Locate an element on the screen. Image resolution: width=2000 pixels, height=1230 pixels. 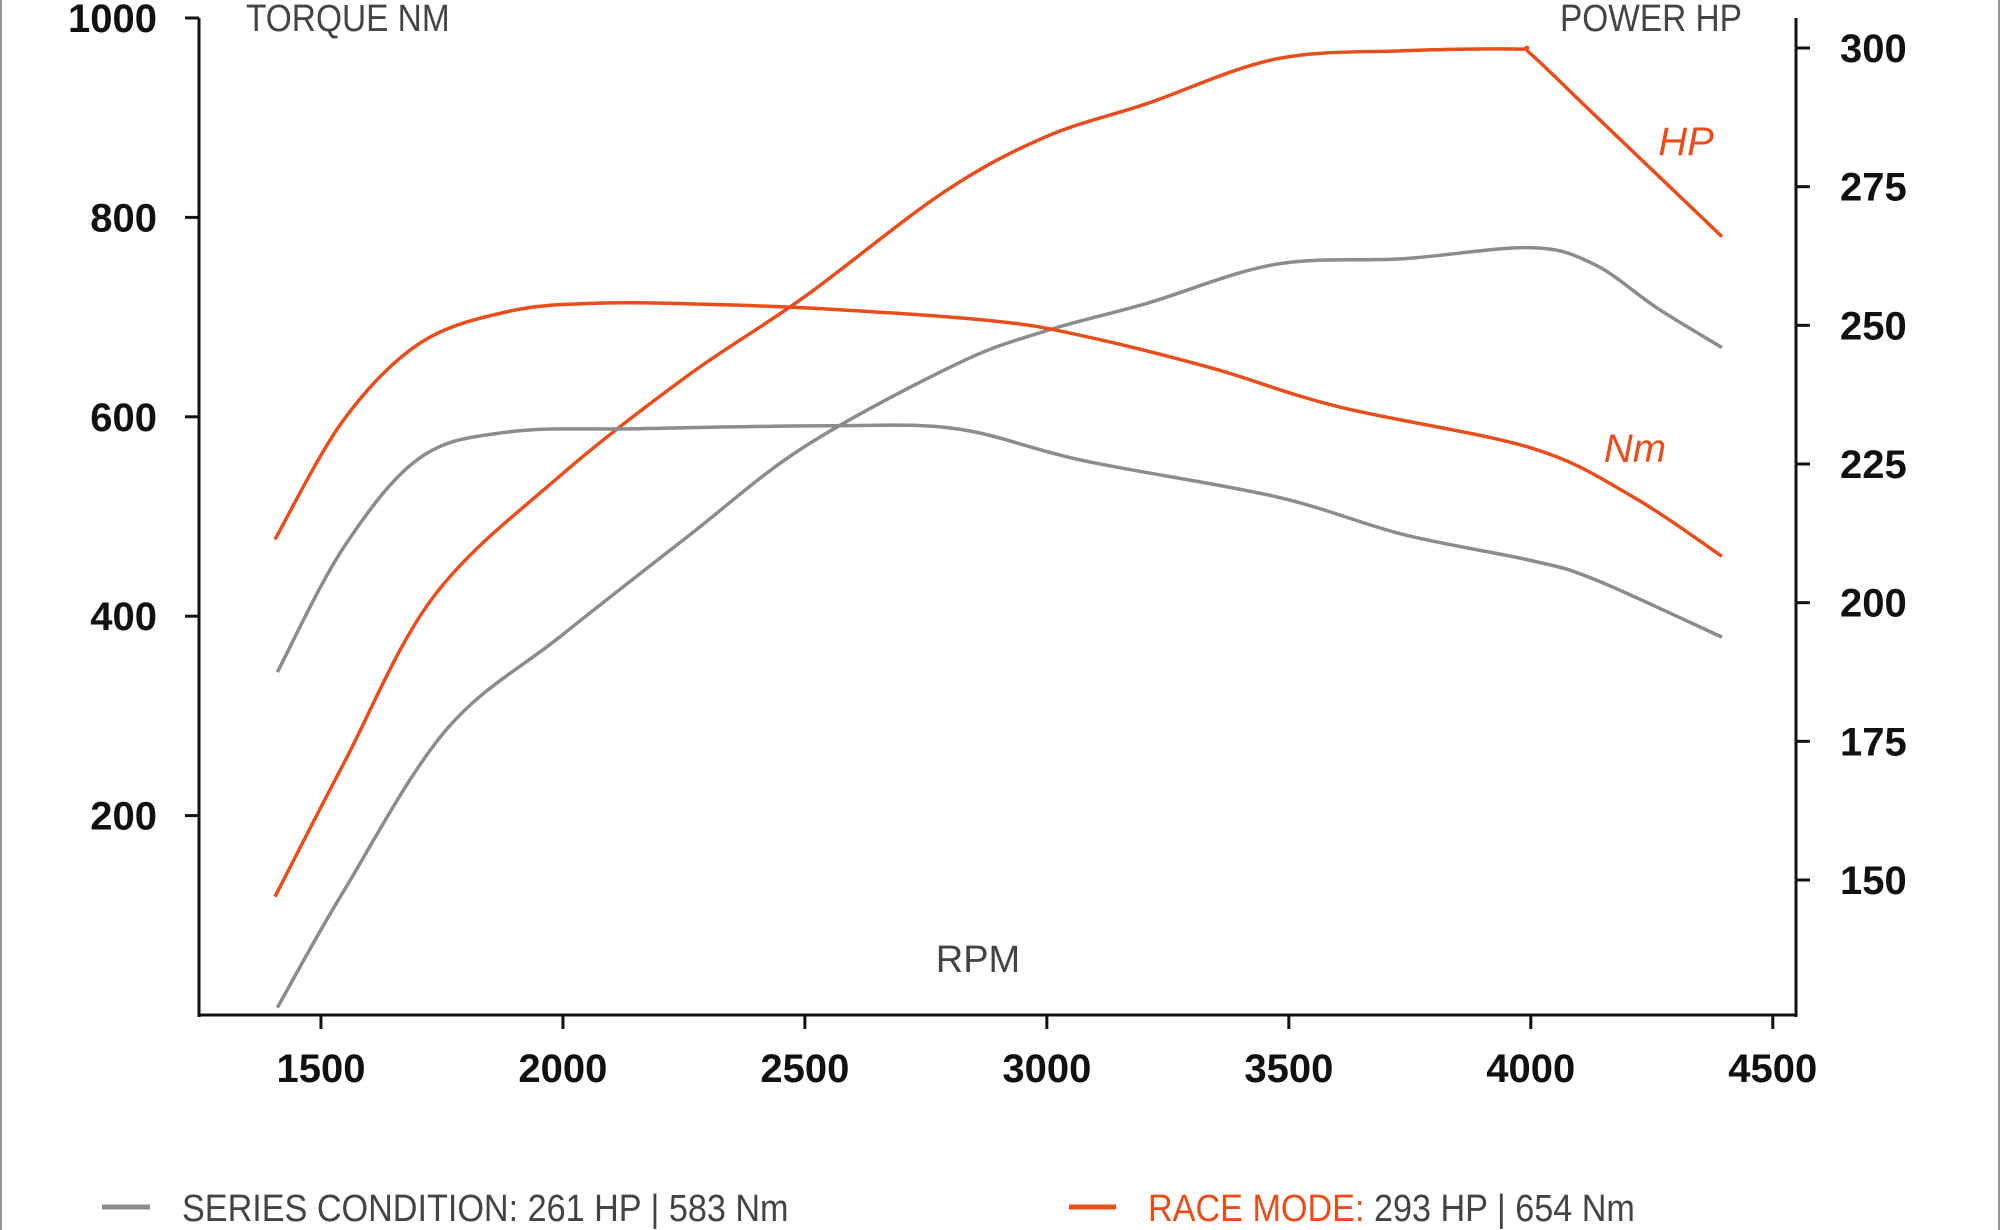
x-axis-title: RPM is located at coordinates (978, 960).